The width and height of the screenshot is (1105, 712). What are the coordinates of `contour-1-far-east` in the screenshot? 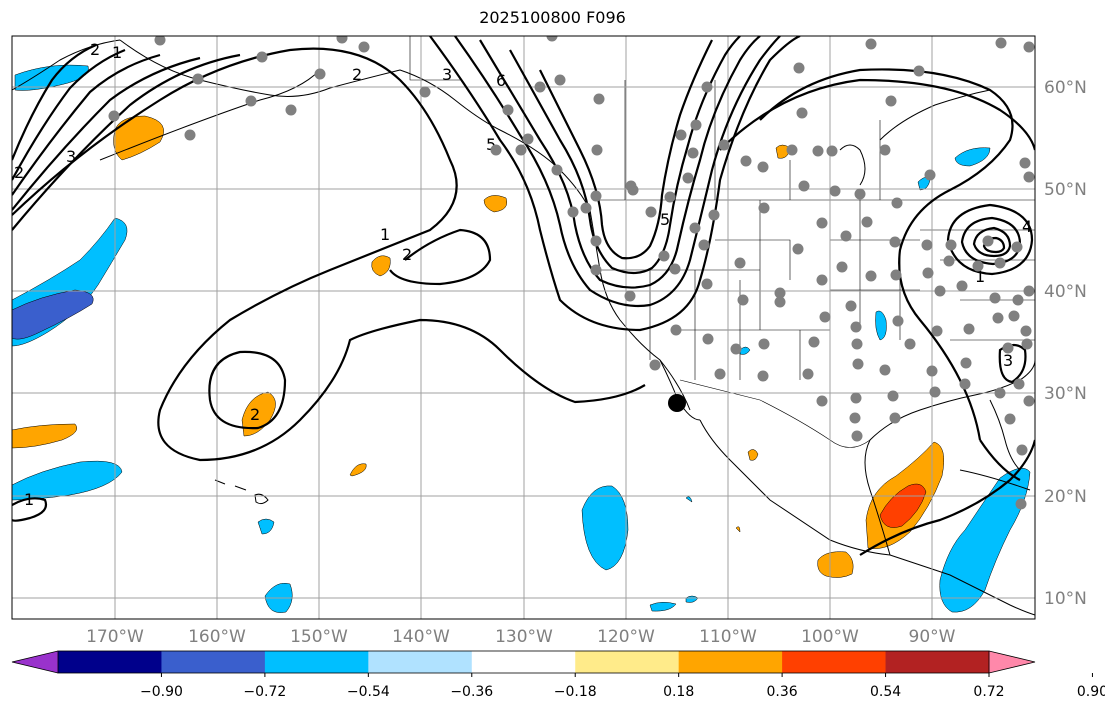 It's located at (1000, 460).